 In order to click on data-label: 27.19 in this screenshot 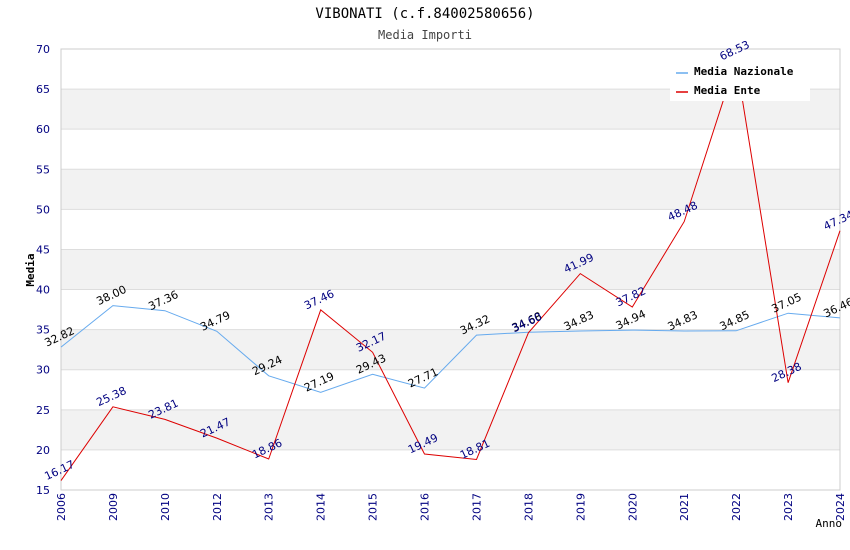, I will do `click(319, 382)`.